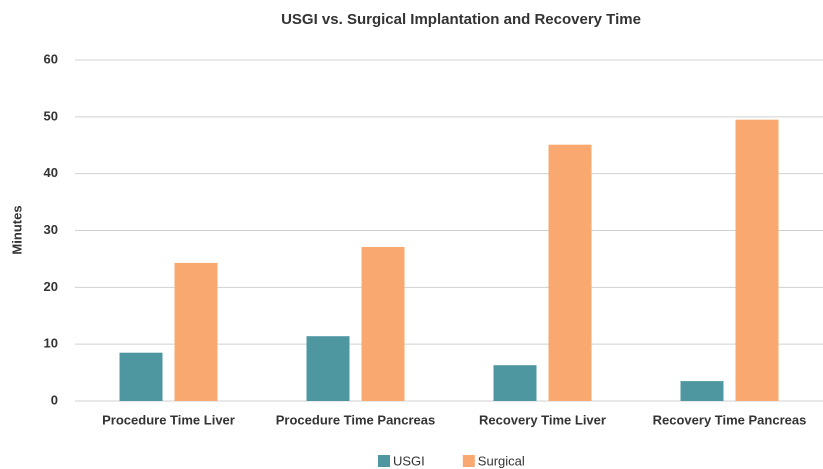  What do you see at coordinates (51, 58) in the screenshot?
I see `y-tick-label: 60` at bounding box center [51, 58].